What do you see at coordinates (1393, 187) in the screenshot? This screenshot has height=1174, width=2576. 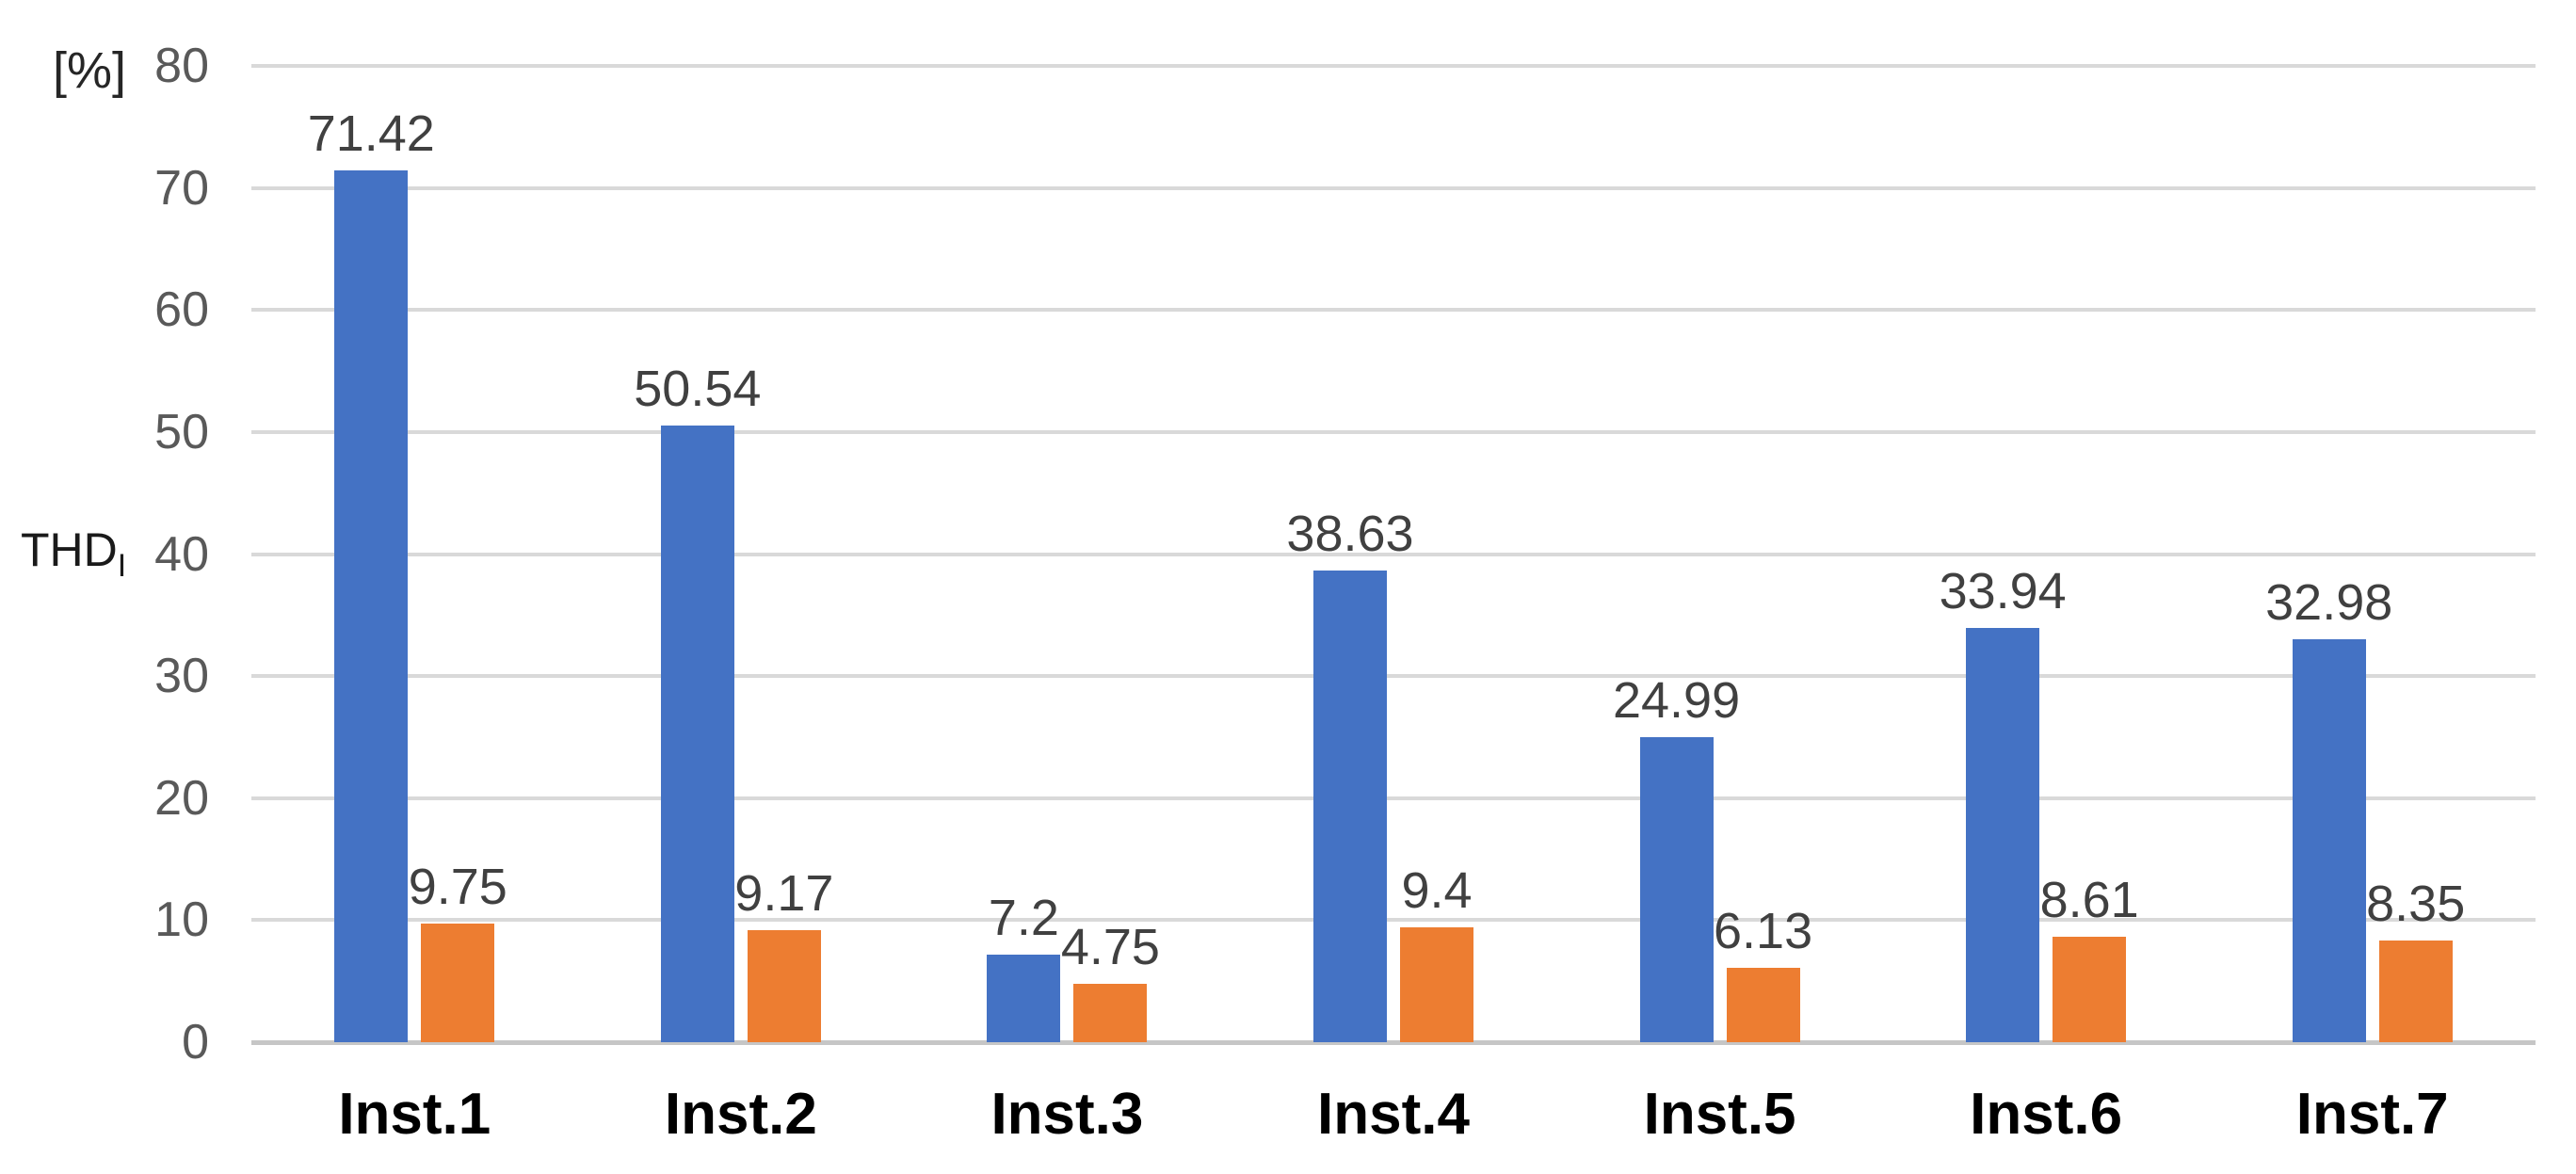 I see `gridline-y70` at bounding box center [1393, 187].